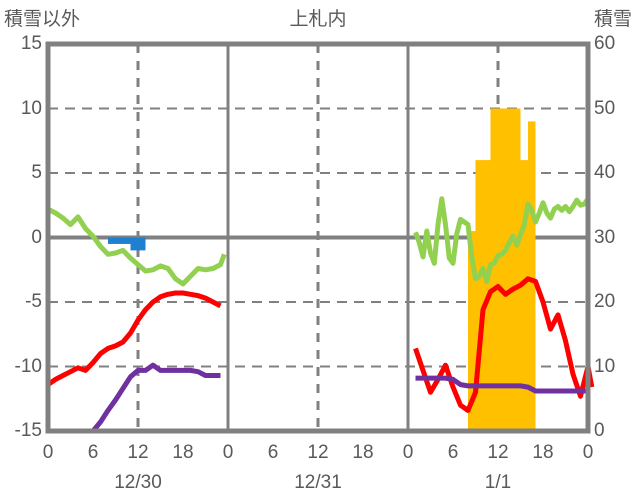 Image resolution: width=636 pixels, height=501 pixels. I want to click on y-axis-tick-right: 50, so click(605, 108).